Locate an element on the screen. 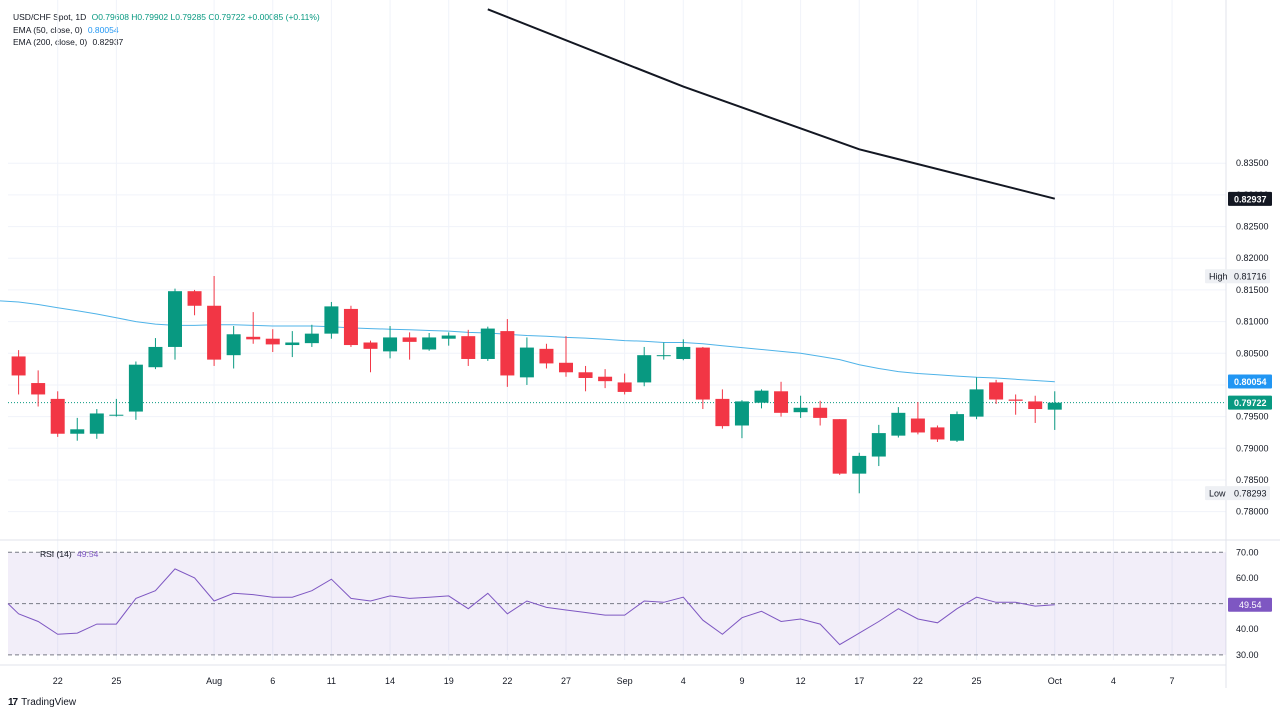  last-price-label: 0.79722 is located at coordinates (1250, 403).